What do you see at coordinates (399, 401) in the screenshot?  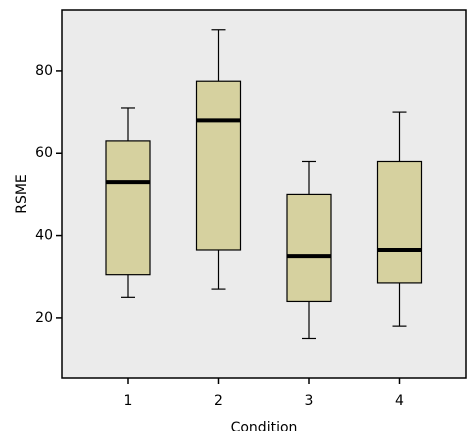 I see `x-tick-label: 4` at bounding box center [399, 401].